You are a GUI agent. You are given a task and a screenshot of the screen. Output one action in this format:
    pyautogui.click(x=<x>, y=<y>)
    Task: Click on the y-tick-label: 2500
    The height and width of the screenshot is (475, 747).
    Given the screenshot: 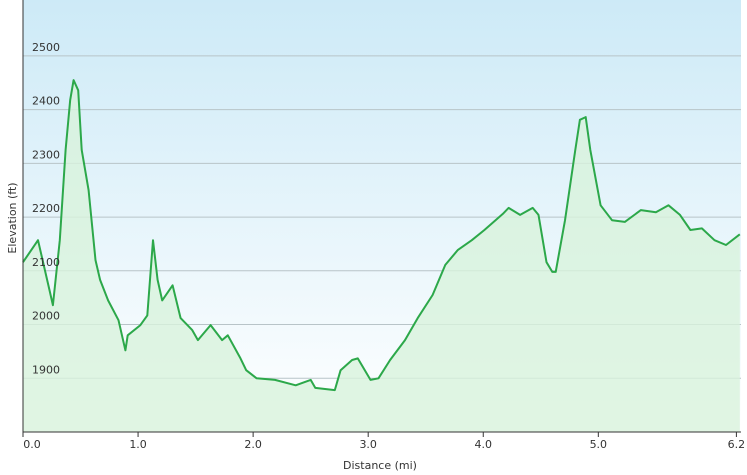 What is the action you would take?
    pyautogui.click(x=46, y=47)
    